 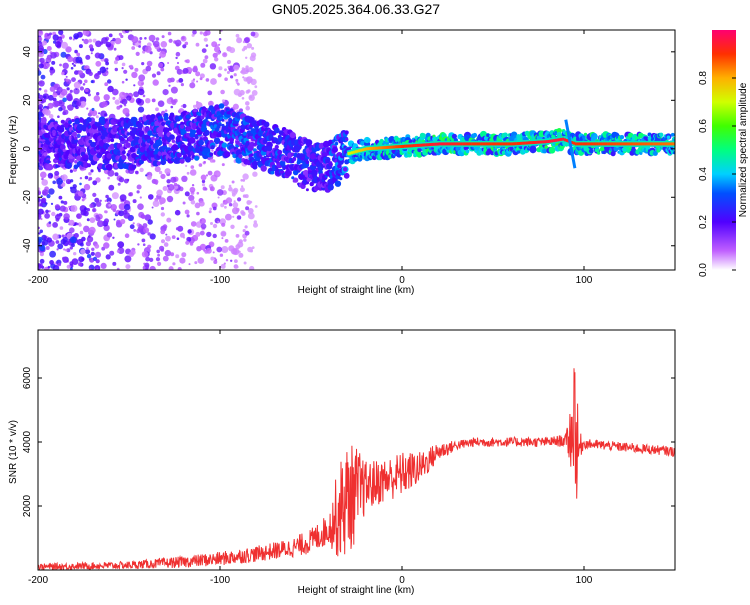 What do you see at coordinates (703, 270) in the screenshot?
I see `colorbar-tick-label: 0.0` at bounding box center [703, 270].